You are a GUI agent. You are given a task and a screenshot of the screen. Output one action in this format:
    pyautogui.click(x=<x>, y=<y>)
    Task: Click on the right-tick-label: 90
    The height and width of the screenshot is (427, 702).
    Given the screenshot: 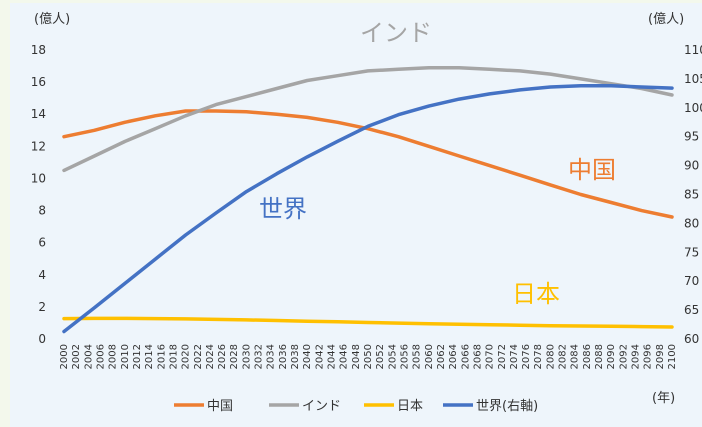 What is the action you would take?
    pyautogui.click(x=691, y=166)
    